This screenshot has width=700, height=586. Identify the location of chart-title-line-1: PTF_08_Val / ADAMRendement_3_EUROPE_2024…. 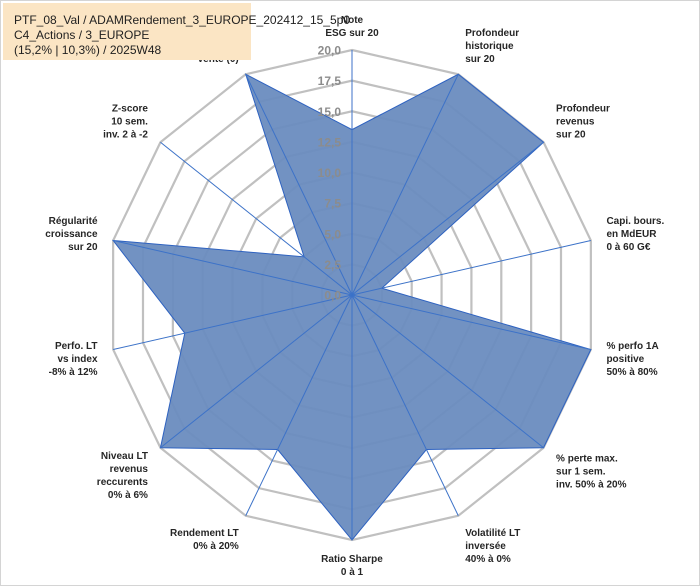
(182, 20).